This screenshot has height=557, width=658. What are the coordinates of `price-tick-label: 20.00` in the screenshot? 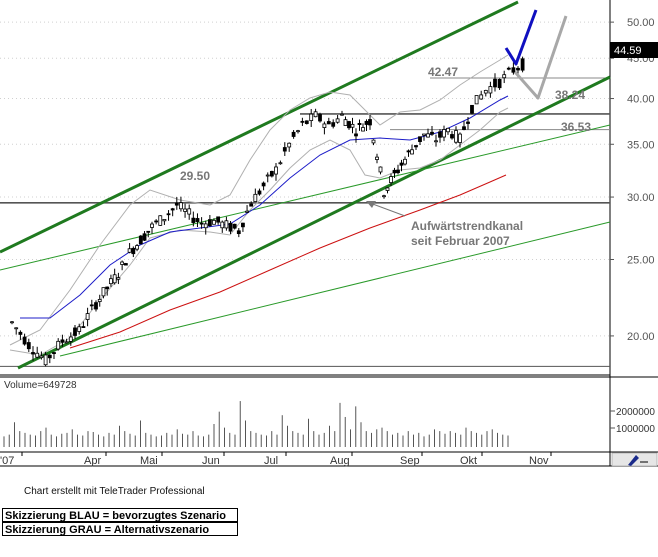 It's located at (641, 337).